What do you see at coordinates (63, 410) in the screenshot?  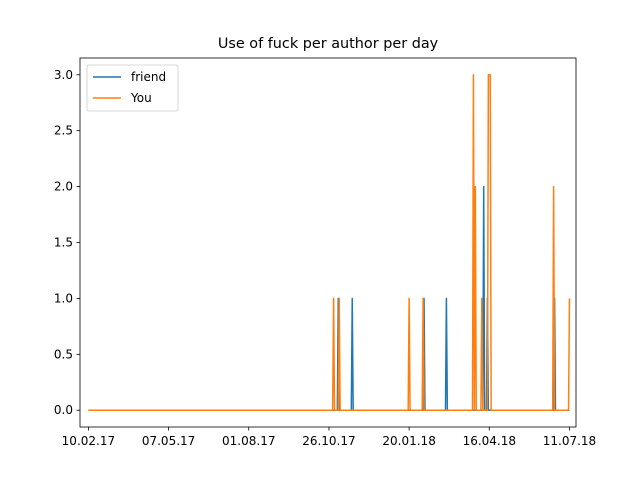 I see `y-tick-label: 0.0` at bounding box center [63, 410].